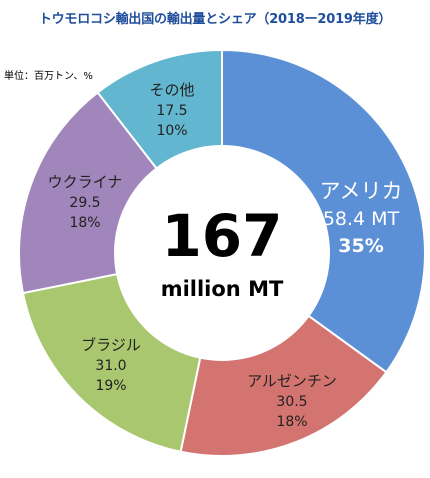 The width and height of the screenshot is (430, 478). What do you see at coordinates (291, 402) in the screenshot?
I see `slice-value-1: 30.5` at bounding box center [291, 402].